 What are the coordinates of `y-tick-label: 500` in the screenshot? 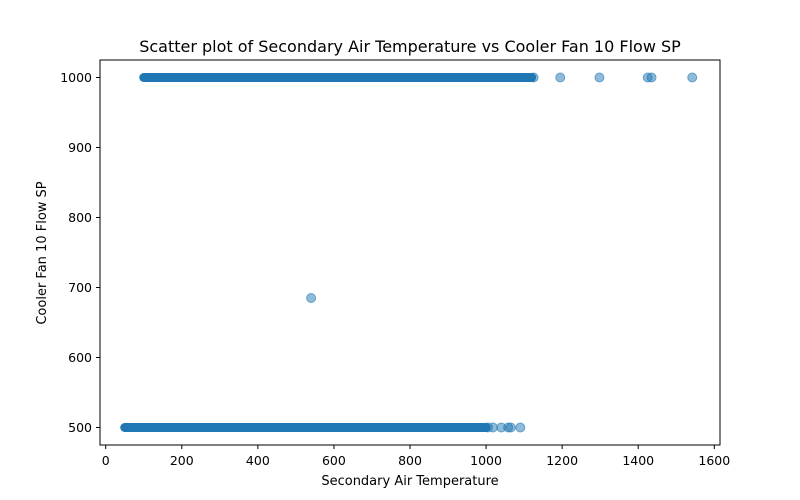 It's located at (80, 427).